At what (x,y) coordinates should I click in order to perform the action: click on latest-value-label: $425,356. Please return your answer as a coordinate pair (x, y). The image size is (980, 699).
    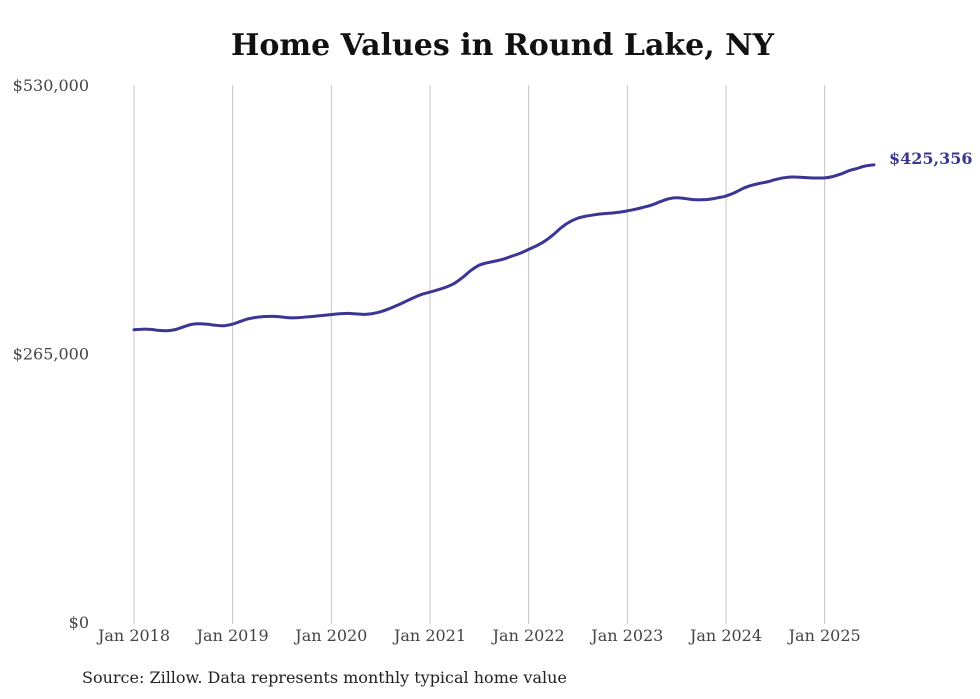
    Looking at the image, I should click on (931, 158).